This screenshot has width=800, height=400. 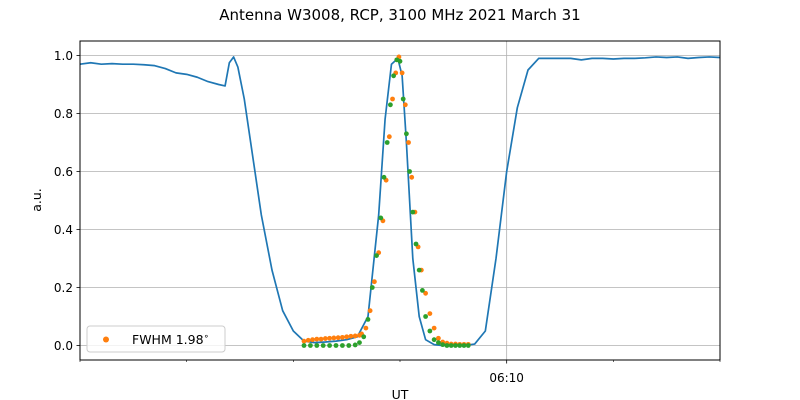 What do you see at coordinates (63, 230) in the screenshot?
I see `y-tick-label: 0.4` at bounding box center [63, 230].